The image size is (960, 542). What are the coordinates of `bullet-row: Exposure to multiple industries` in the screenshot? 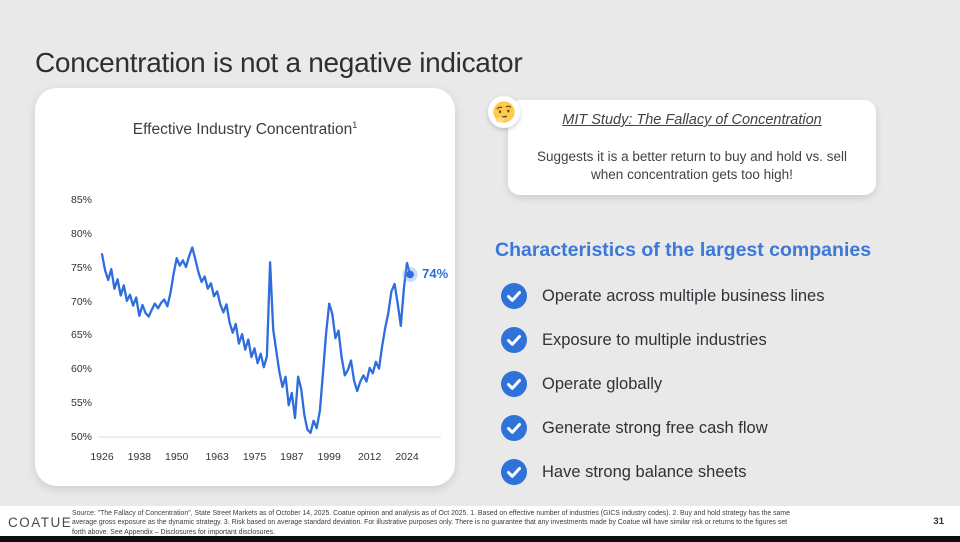 It's located at (634, 340).